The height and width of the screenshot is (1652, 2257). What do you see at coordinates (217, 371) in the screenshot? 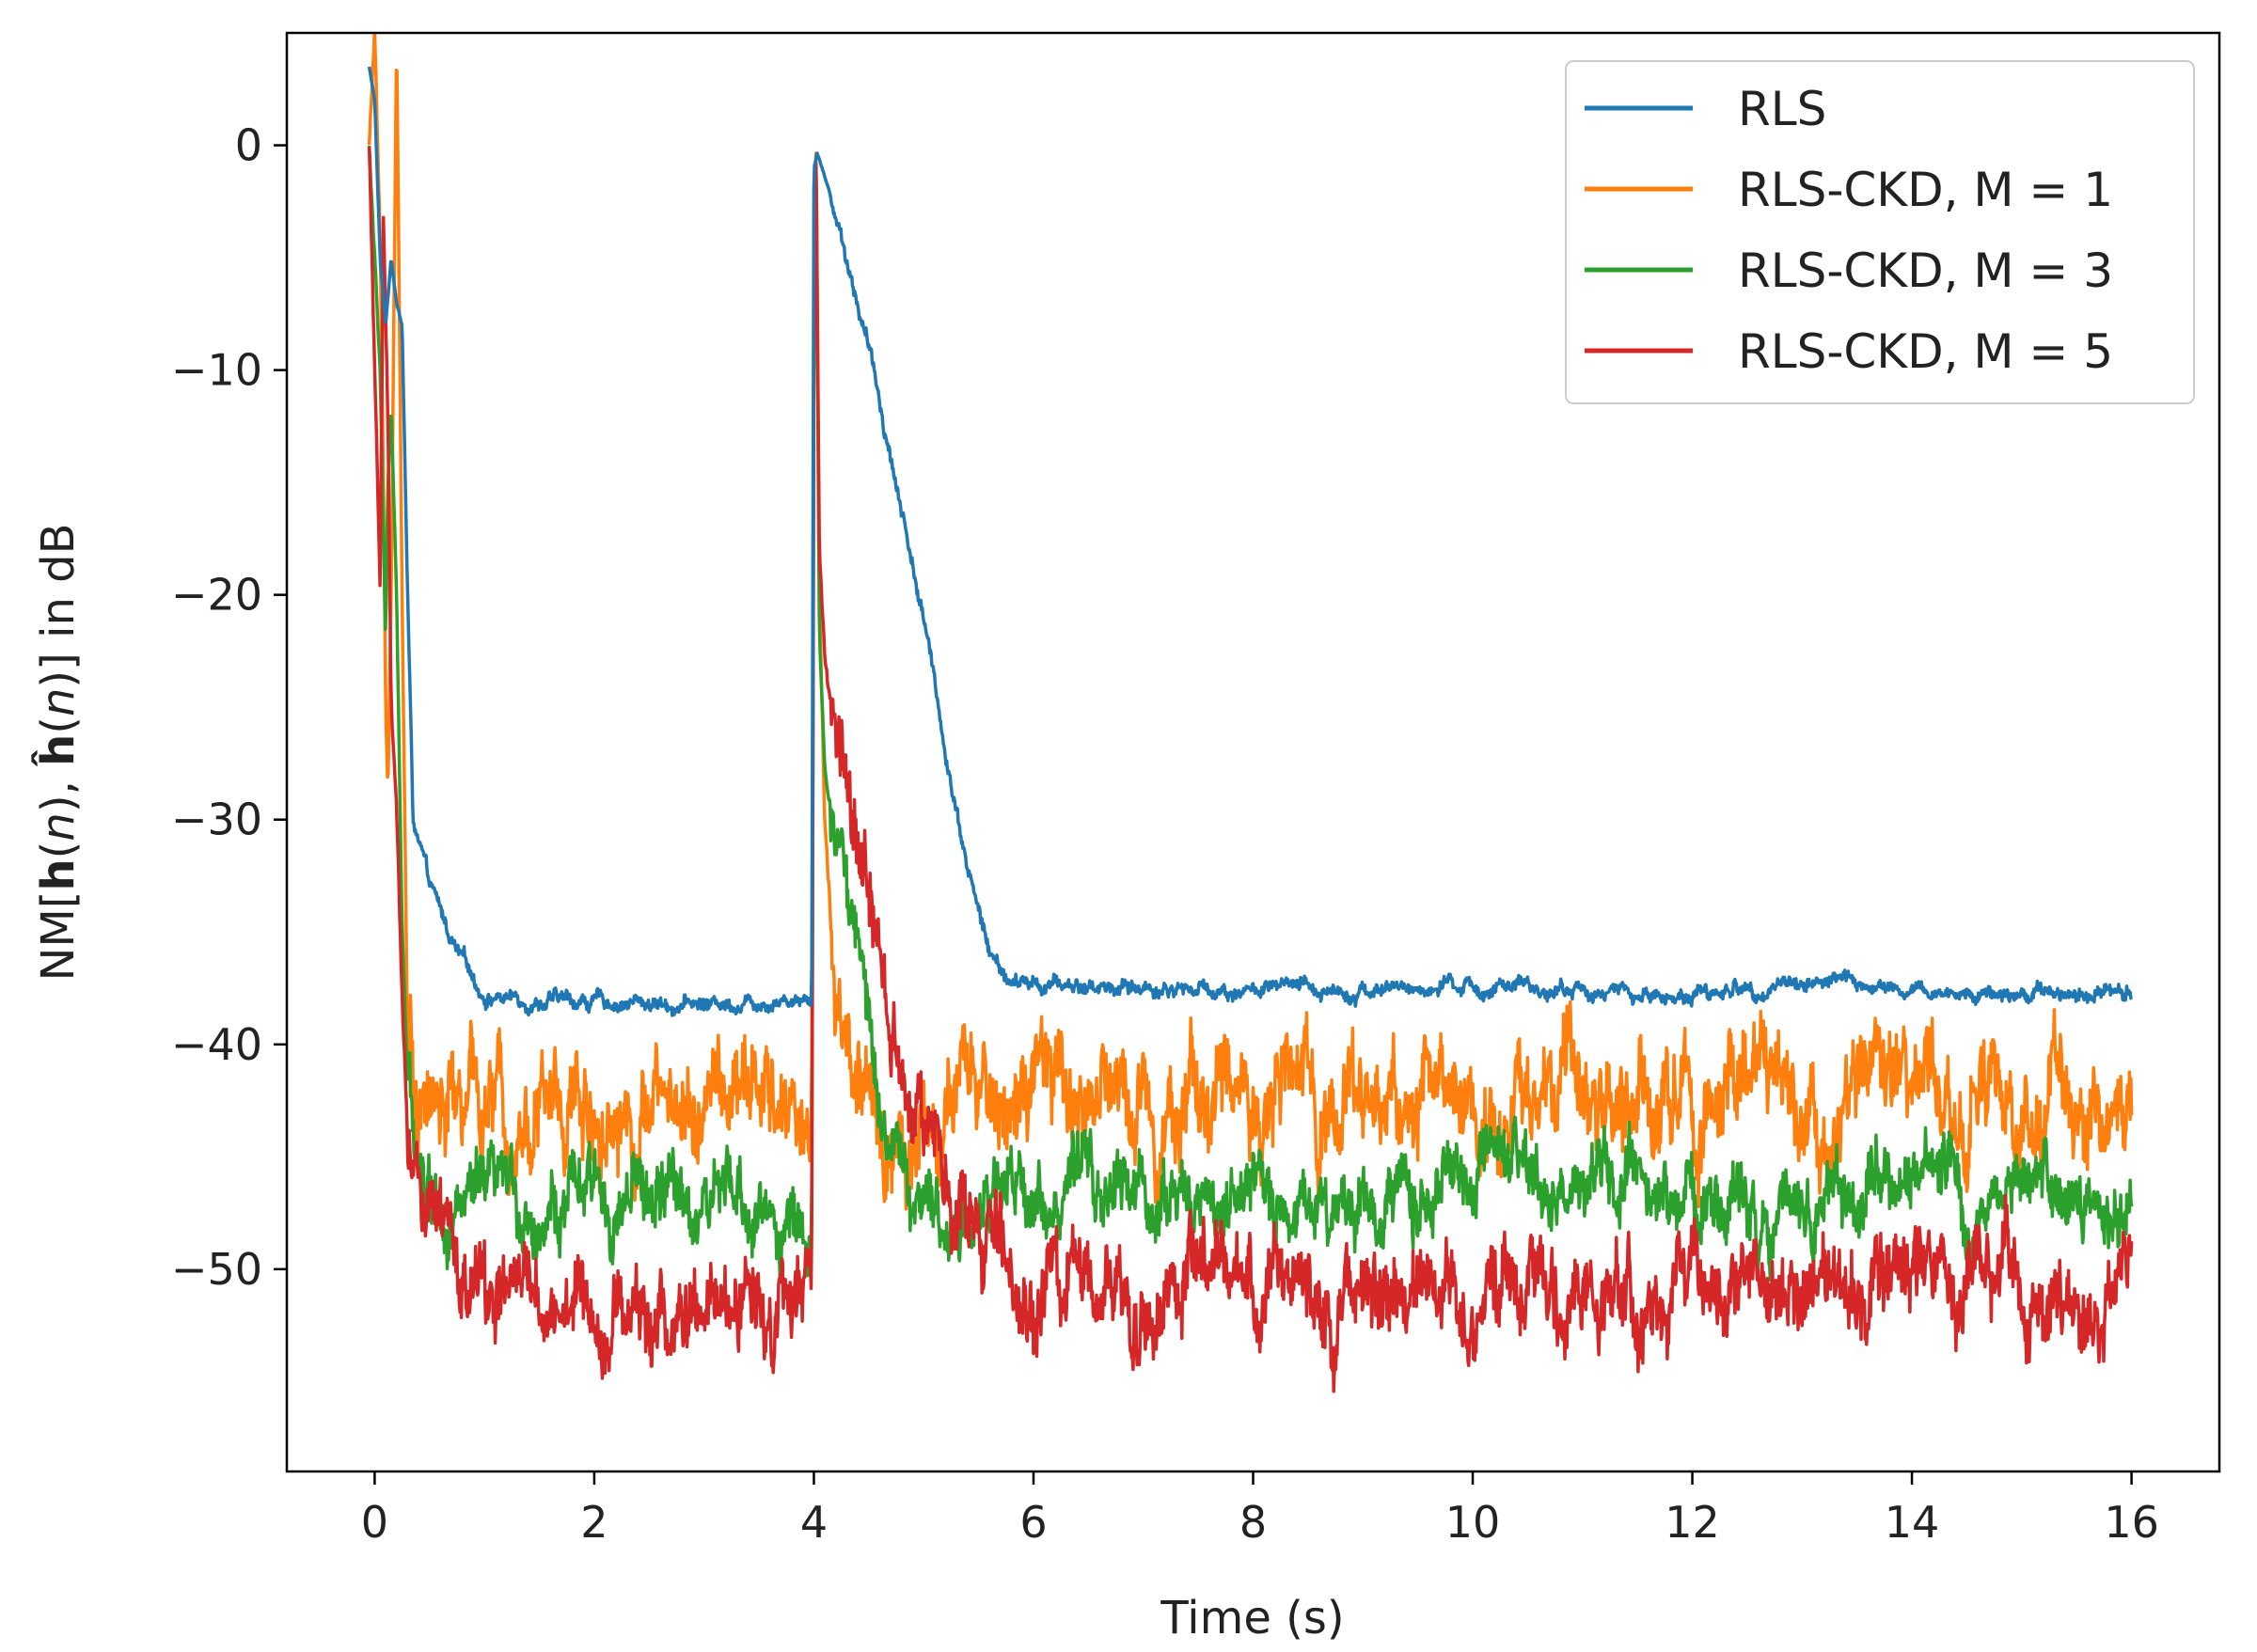
I see `y-tick-label-1: −10` at bounding box center [217, 371].